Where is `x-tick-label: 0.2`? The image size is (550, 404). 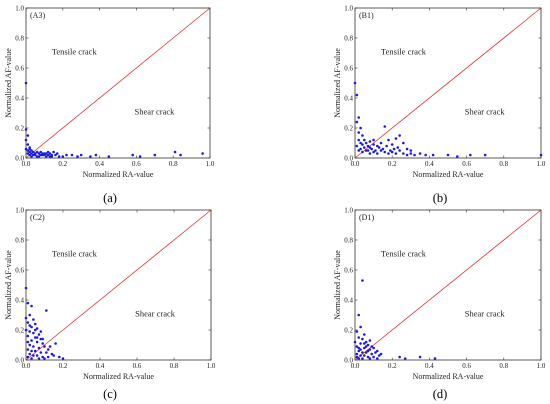
x-tick-label: 0.2 is located at coordinates (392, 366).